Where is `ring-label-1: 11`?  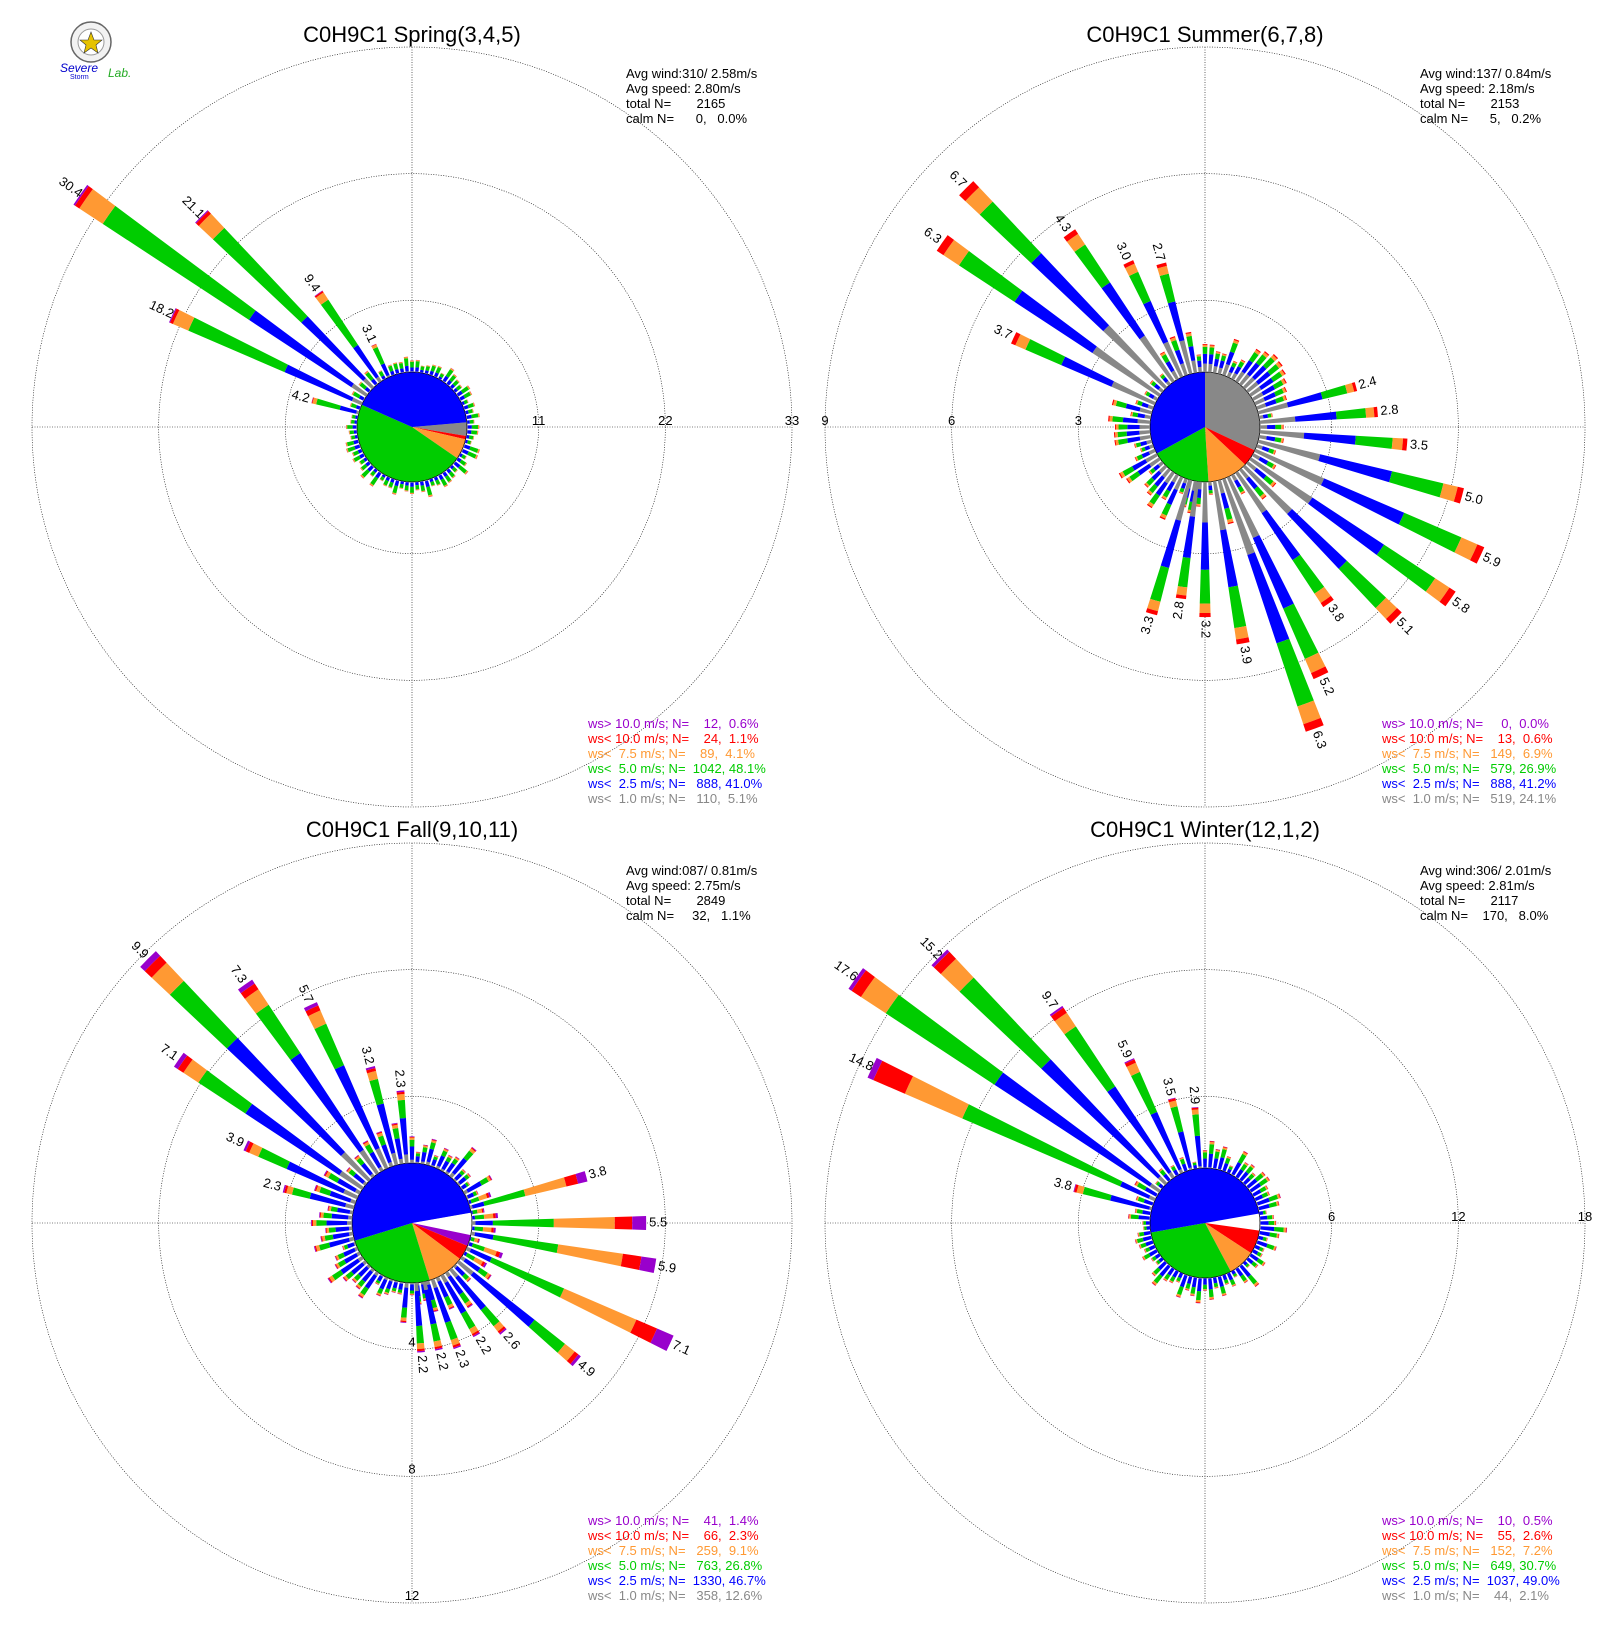
ring-label-1: 11 is located at coordinates (539, 420).